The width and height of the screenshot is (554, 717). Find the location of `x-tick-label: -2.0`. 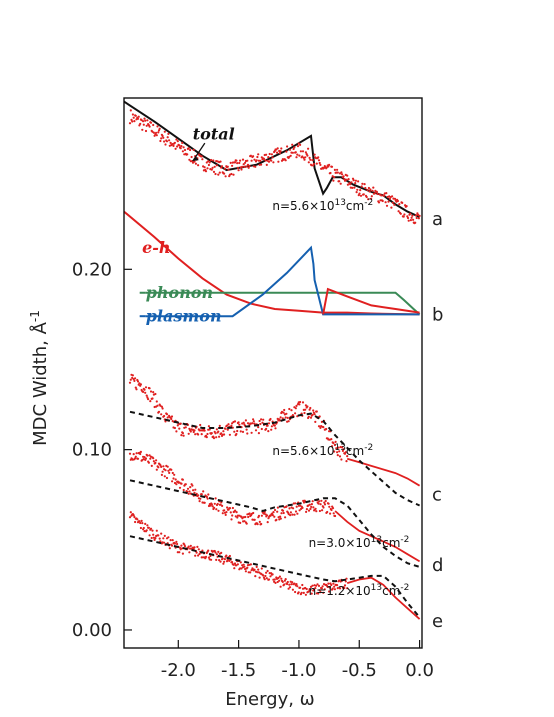

x-tick-label: -2.0 is located at coordinates (178, 670).